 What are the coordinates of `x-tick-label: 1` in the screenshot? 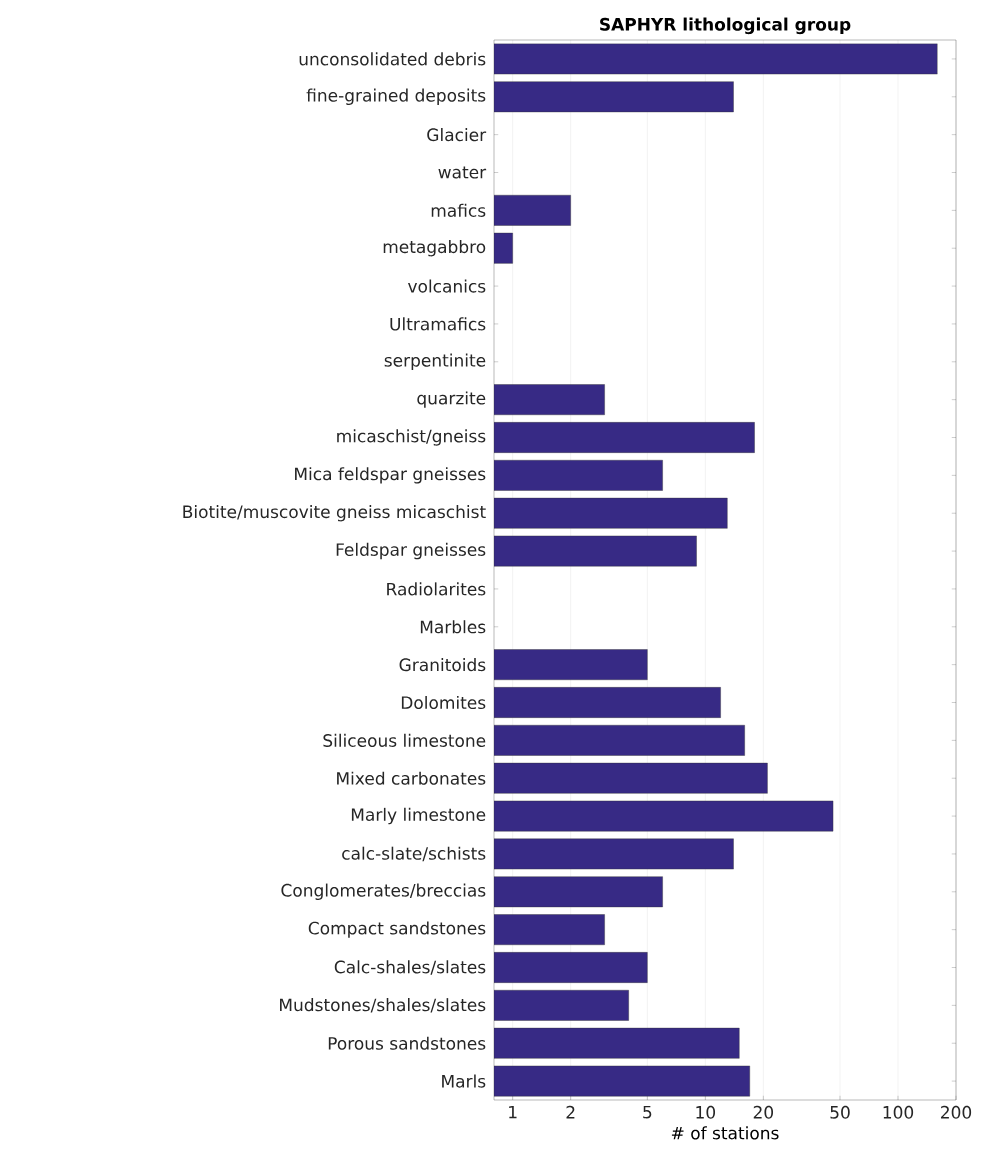 It's located at (513, 1112).